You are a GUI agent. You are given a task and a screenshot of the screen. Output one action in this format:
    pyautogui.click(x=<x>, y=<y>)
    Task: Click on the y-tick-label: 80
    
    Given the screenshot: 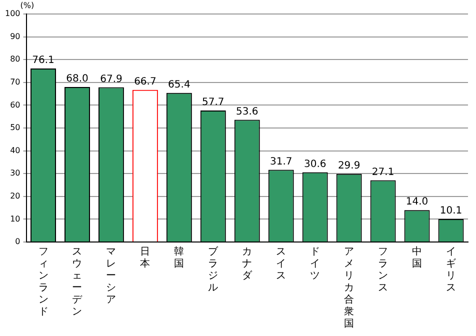 What is the action you would take?
    pyautogui.click(x=15, y=59)
    